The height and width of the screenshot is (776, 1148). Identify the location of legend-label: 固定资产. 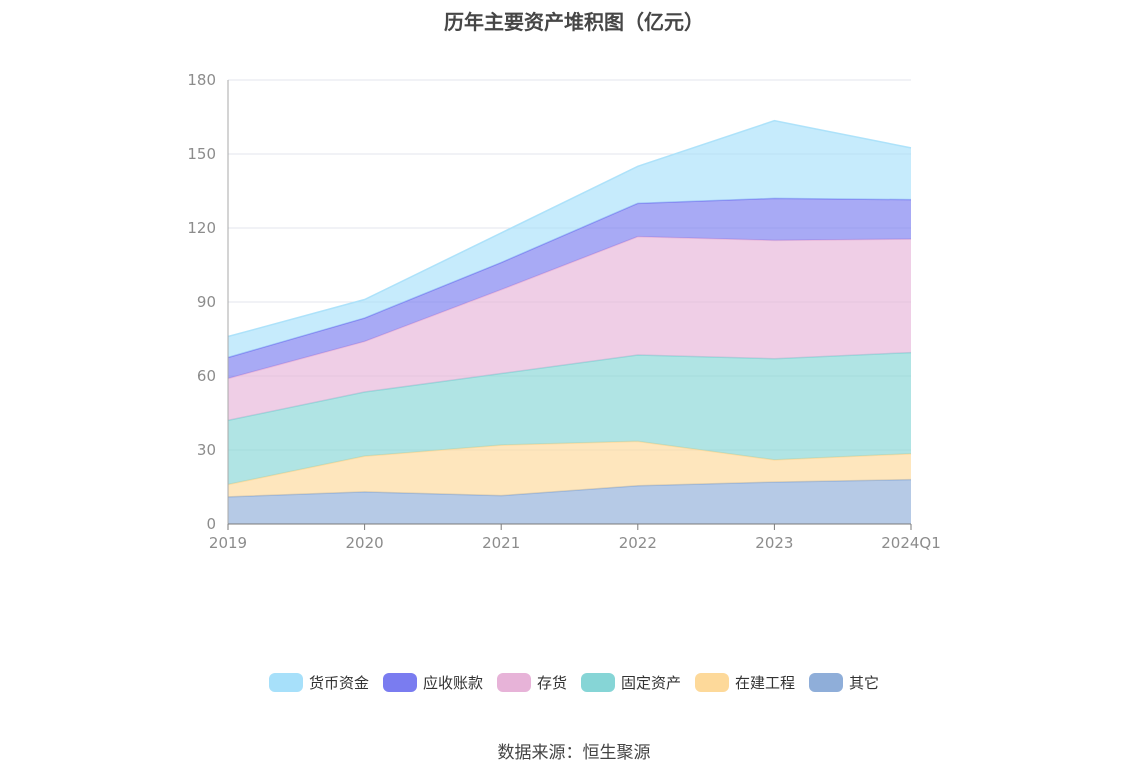
(651, 683).